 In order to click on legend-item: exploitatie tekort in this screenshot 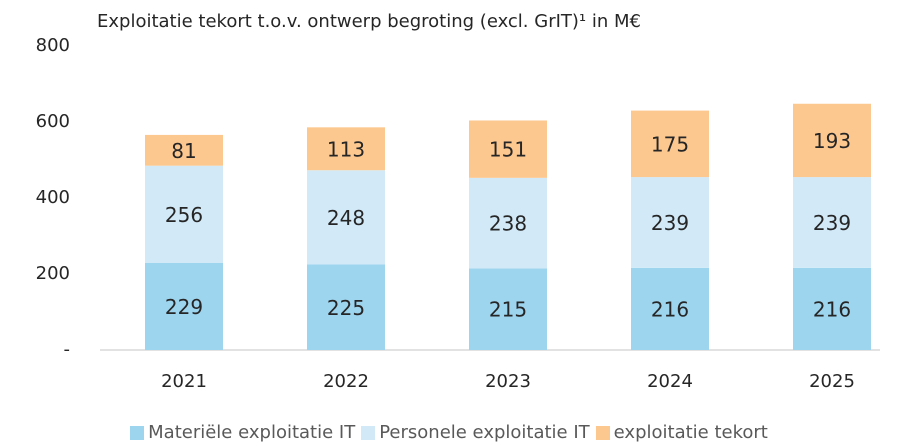, I will do `click(681, 432)`.